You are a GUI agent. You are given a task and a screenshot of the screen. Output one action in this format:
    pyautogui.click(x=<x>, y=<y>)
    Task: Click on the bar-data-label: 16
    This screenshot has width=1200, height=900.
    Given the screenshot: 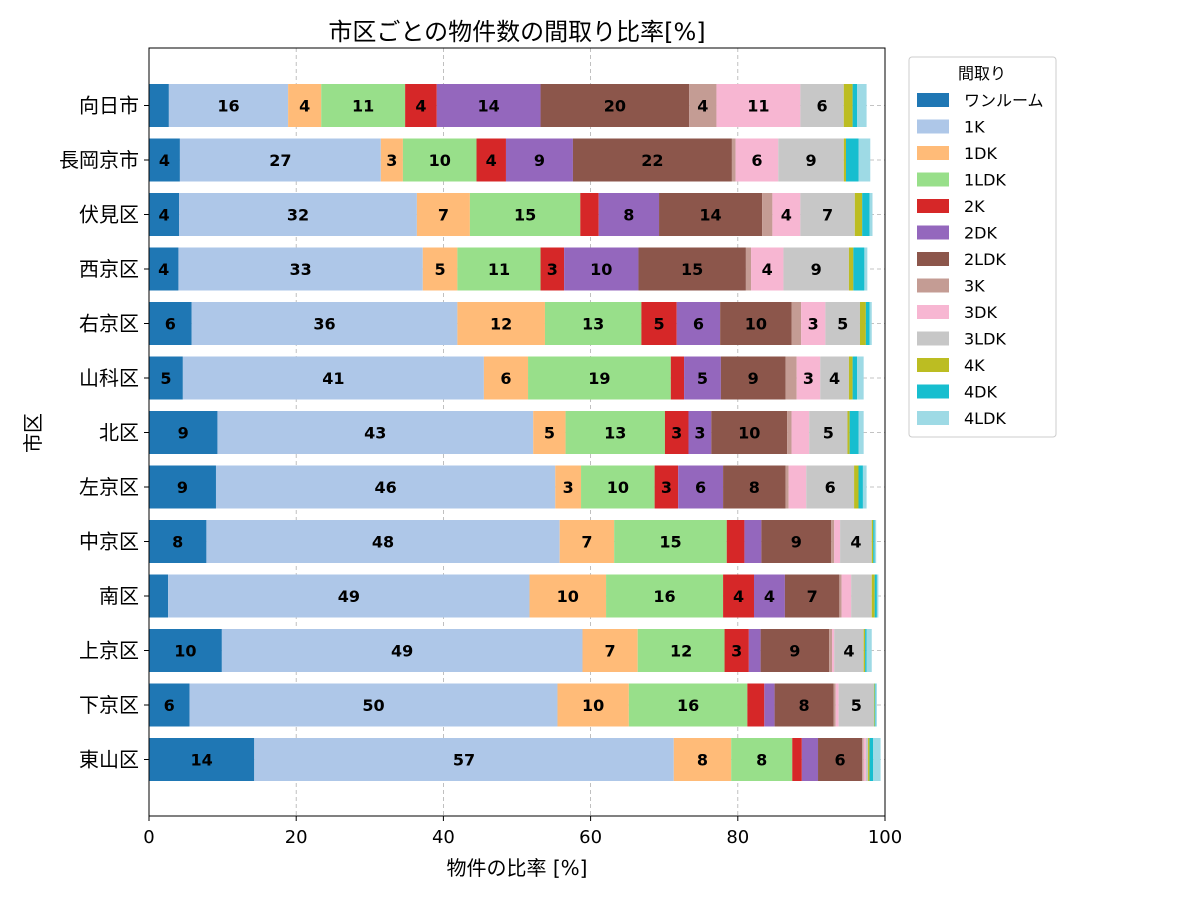 What is the action you would take?
    pyautogui.click(x=688, y=705)
    